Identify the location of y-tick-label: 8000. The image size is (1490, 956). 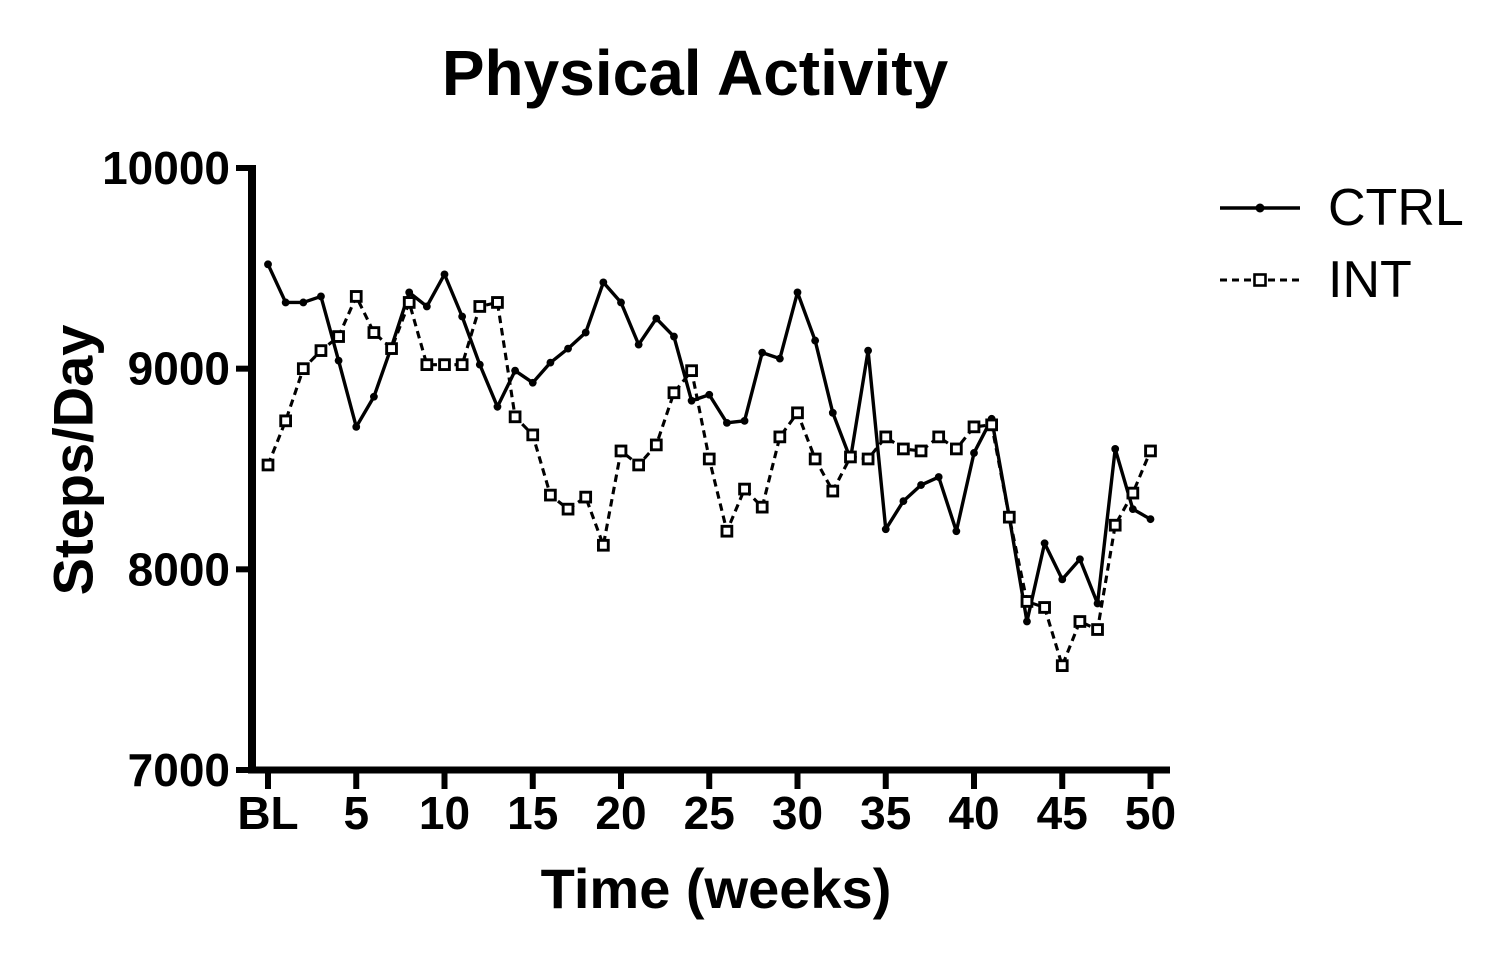
(179, 569).